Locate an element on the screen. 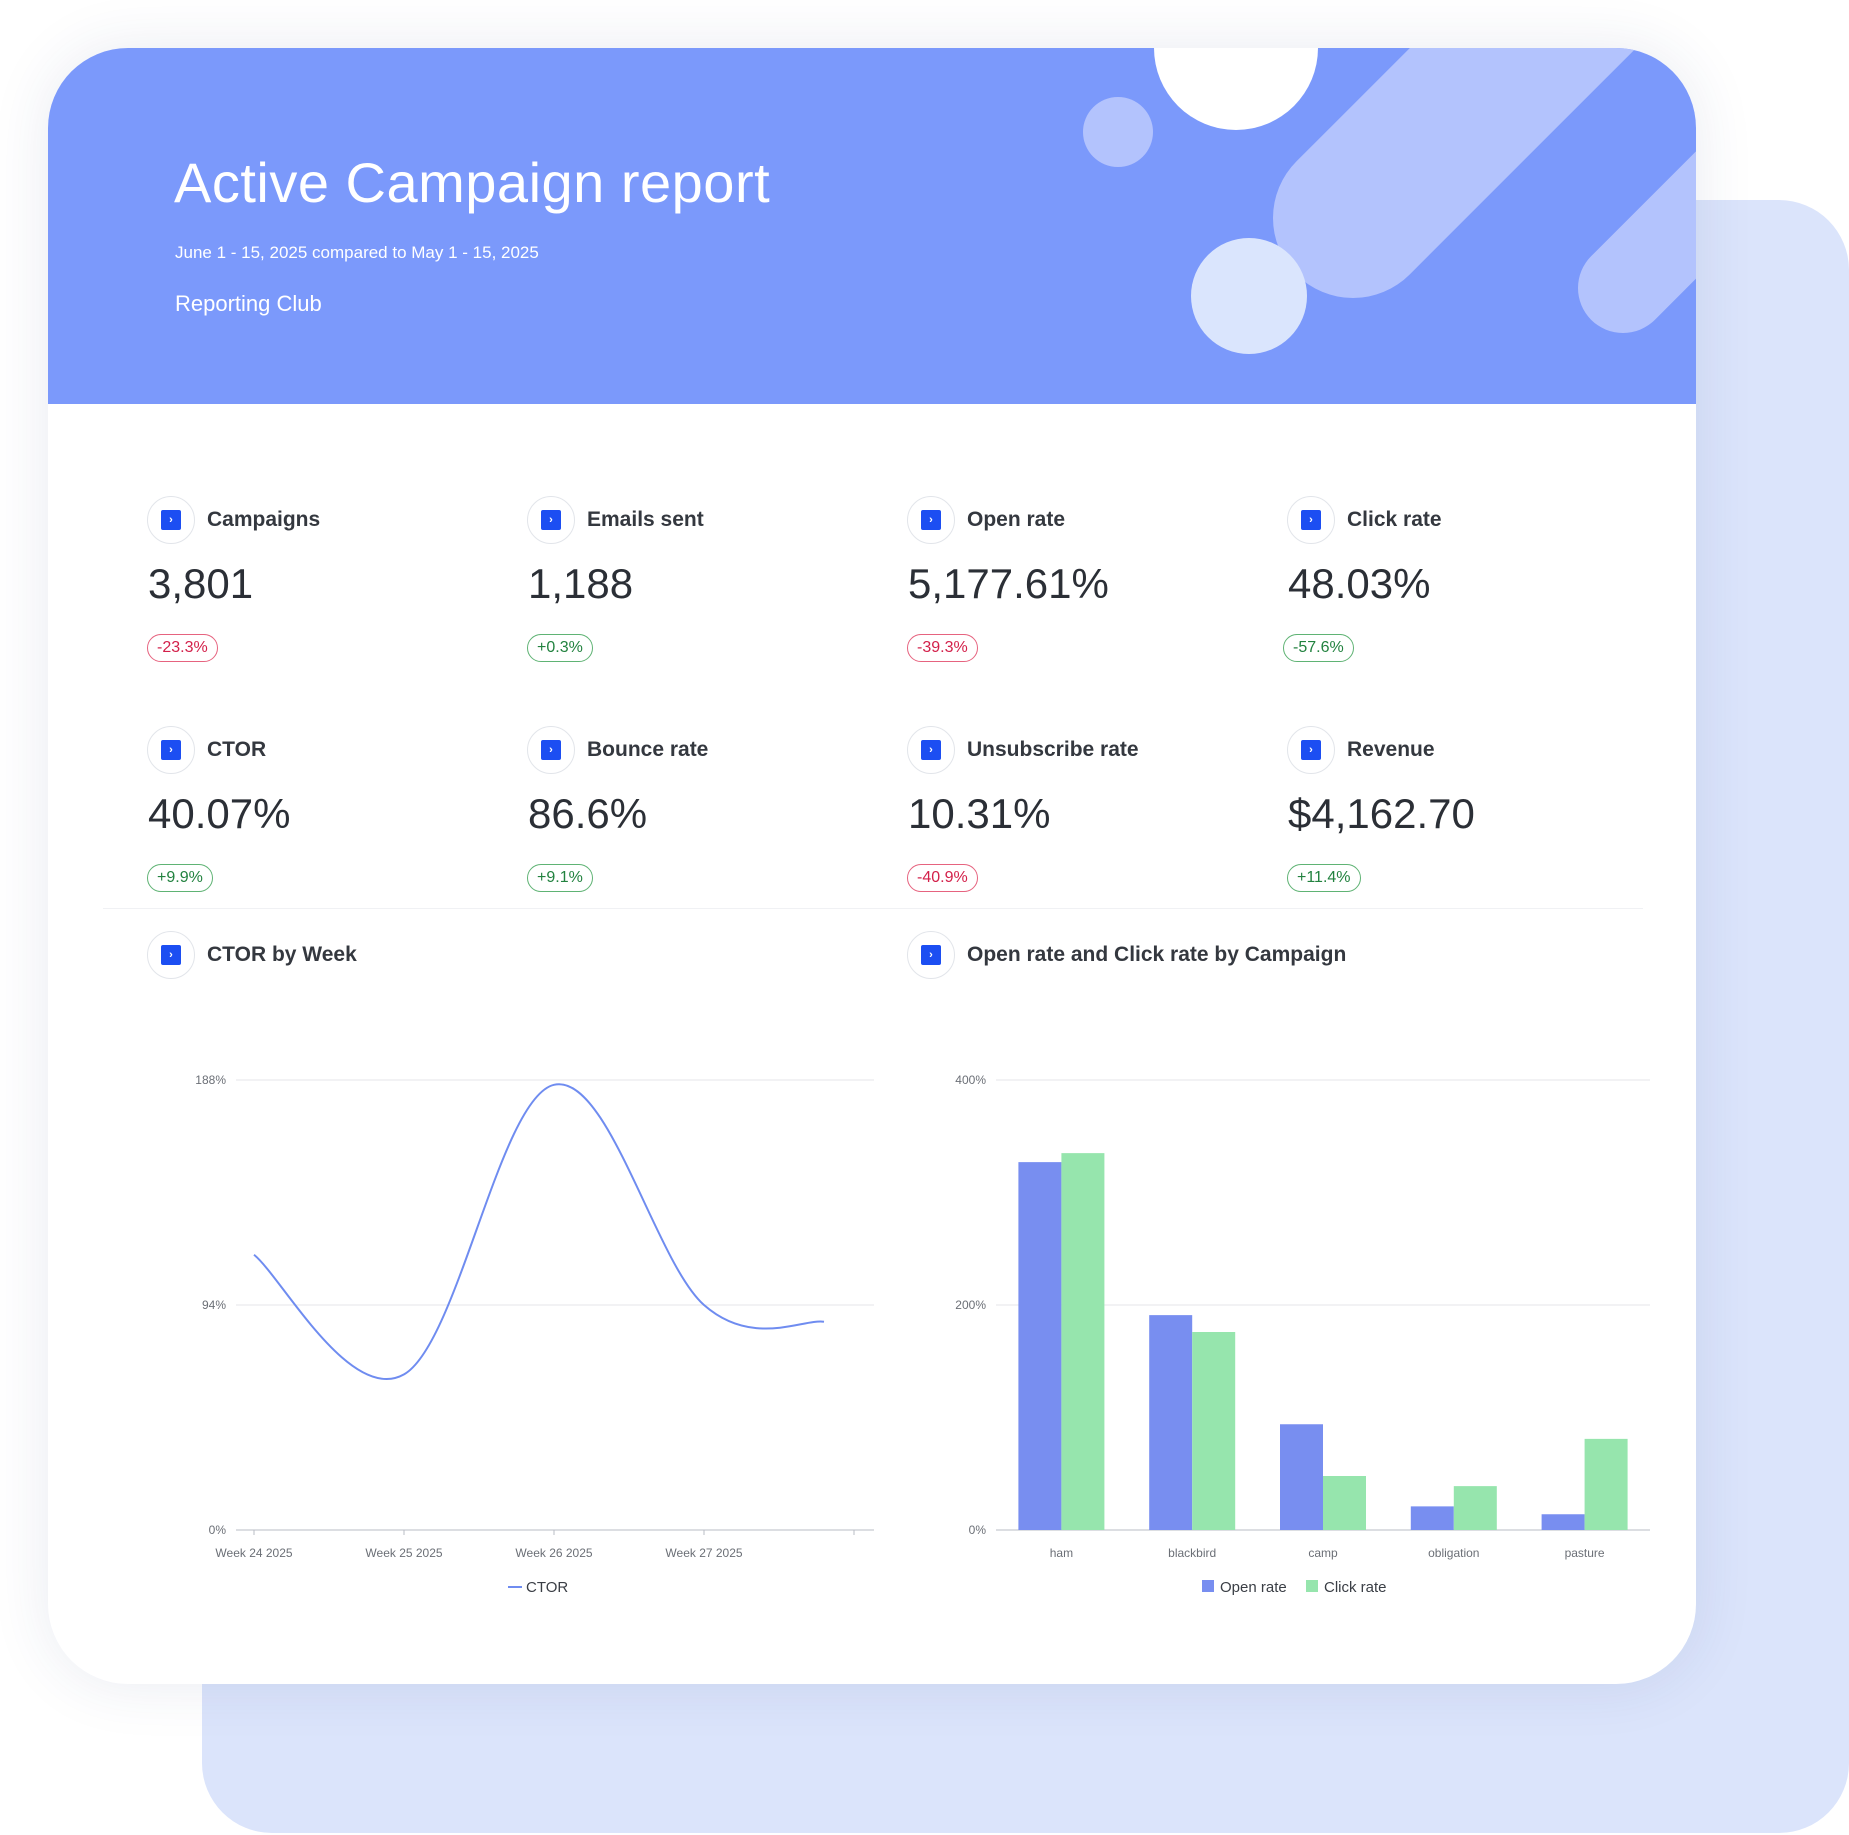 This screenshot has height=1835, width=1849. change-badge: +9.1% is located at coordinates (560, 878).